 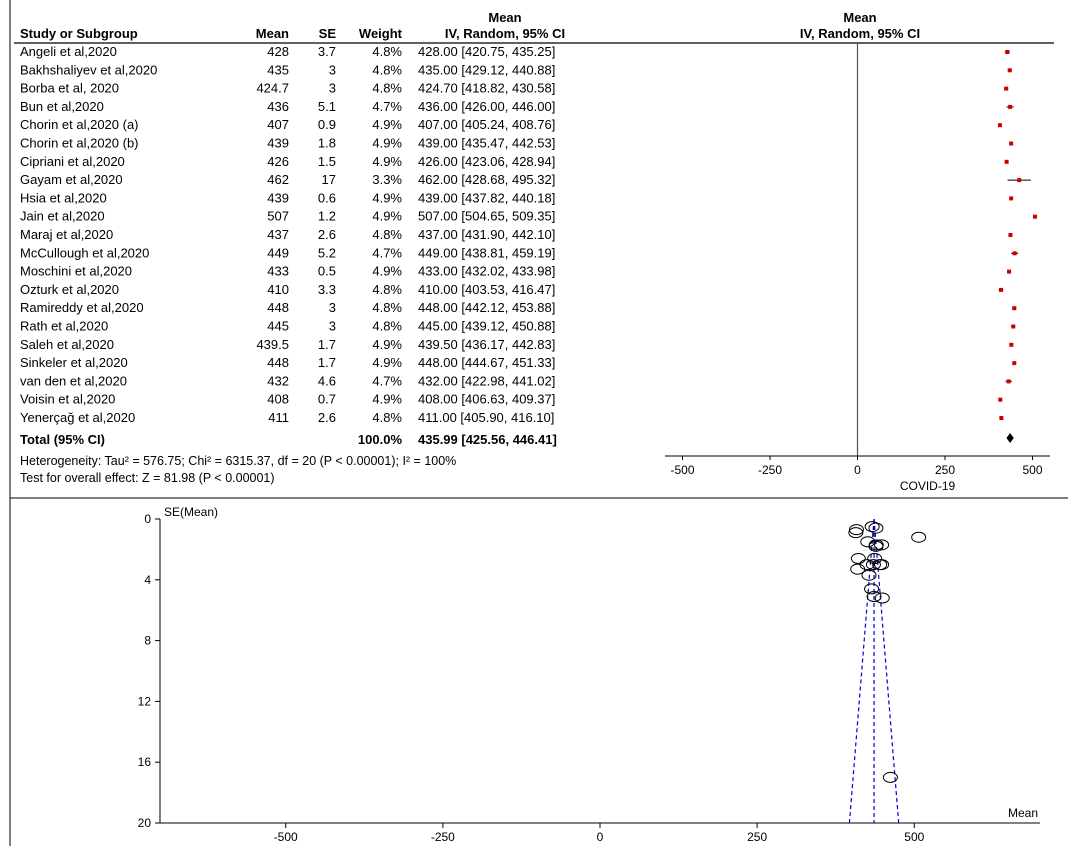 What do you see at coordinates (76, 271) in the screenshot?
I see `study-name: Moschini et al,2020` at bounding box center [76, 271].